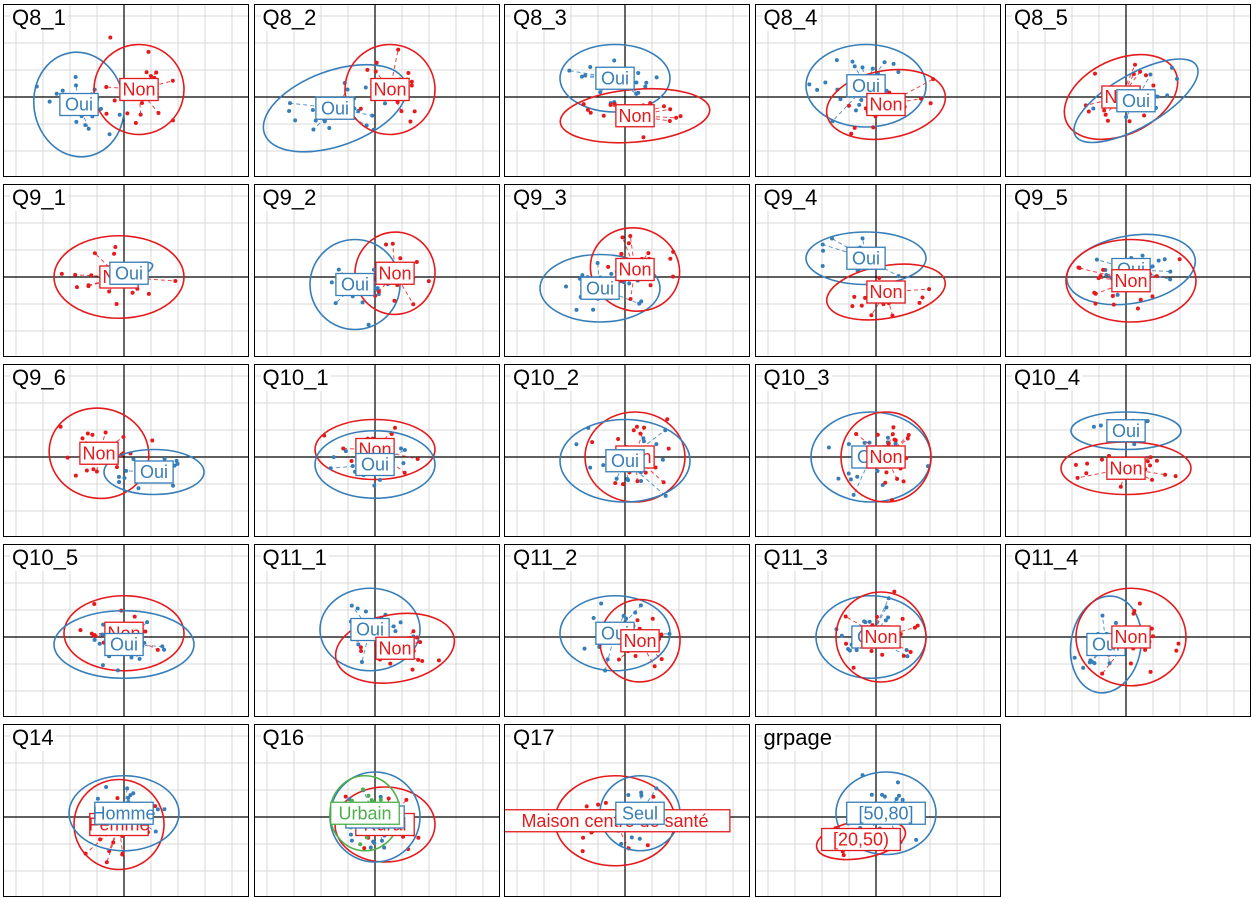  What do you see at coordinates (534, 738) in the screenshot?
I see `panel-title: Q17` at bounding box center [534, 738].